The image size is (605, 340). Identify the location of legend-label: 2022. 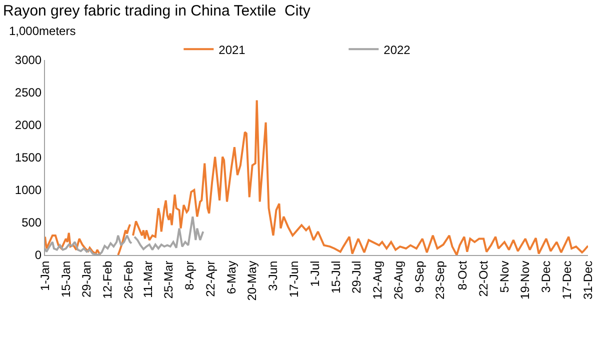
(397, 49).